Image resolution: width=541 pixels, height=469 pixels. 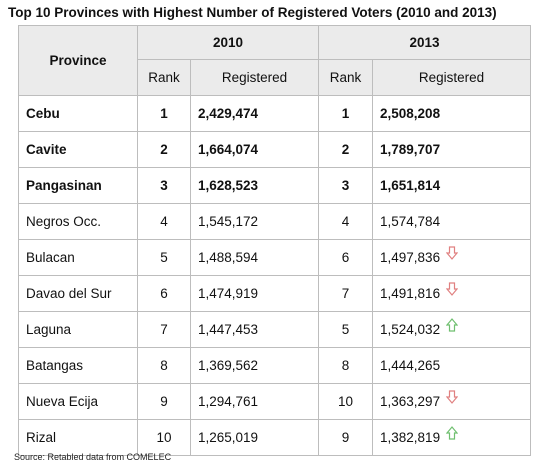 I want to click on registered-2013-value: 1,497,836, so click(x=410, y=257).